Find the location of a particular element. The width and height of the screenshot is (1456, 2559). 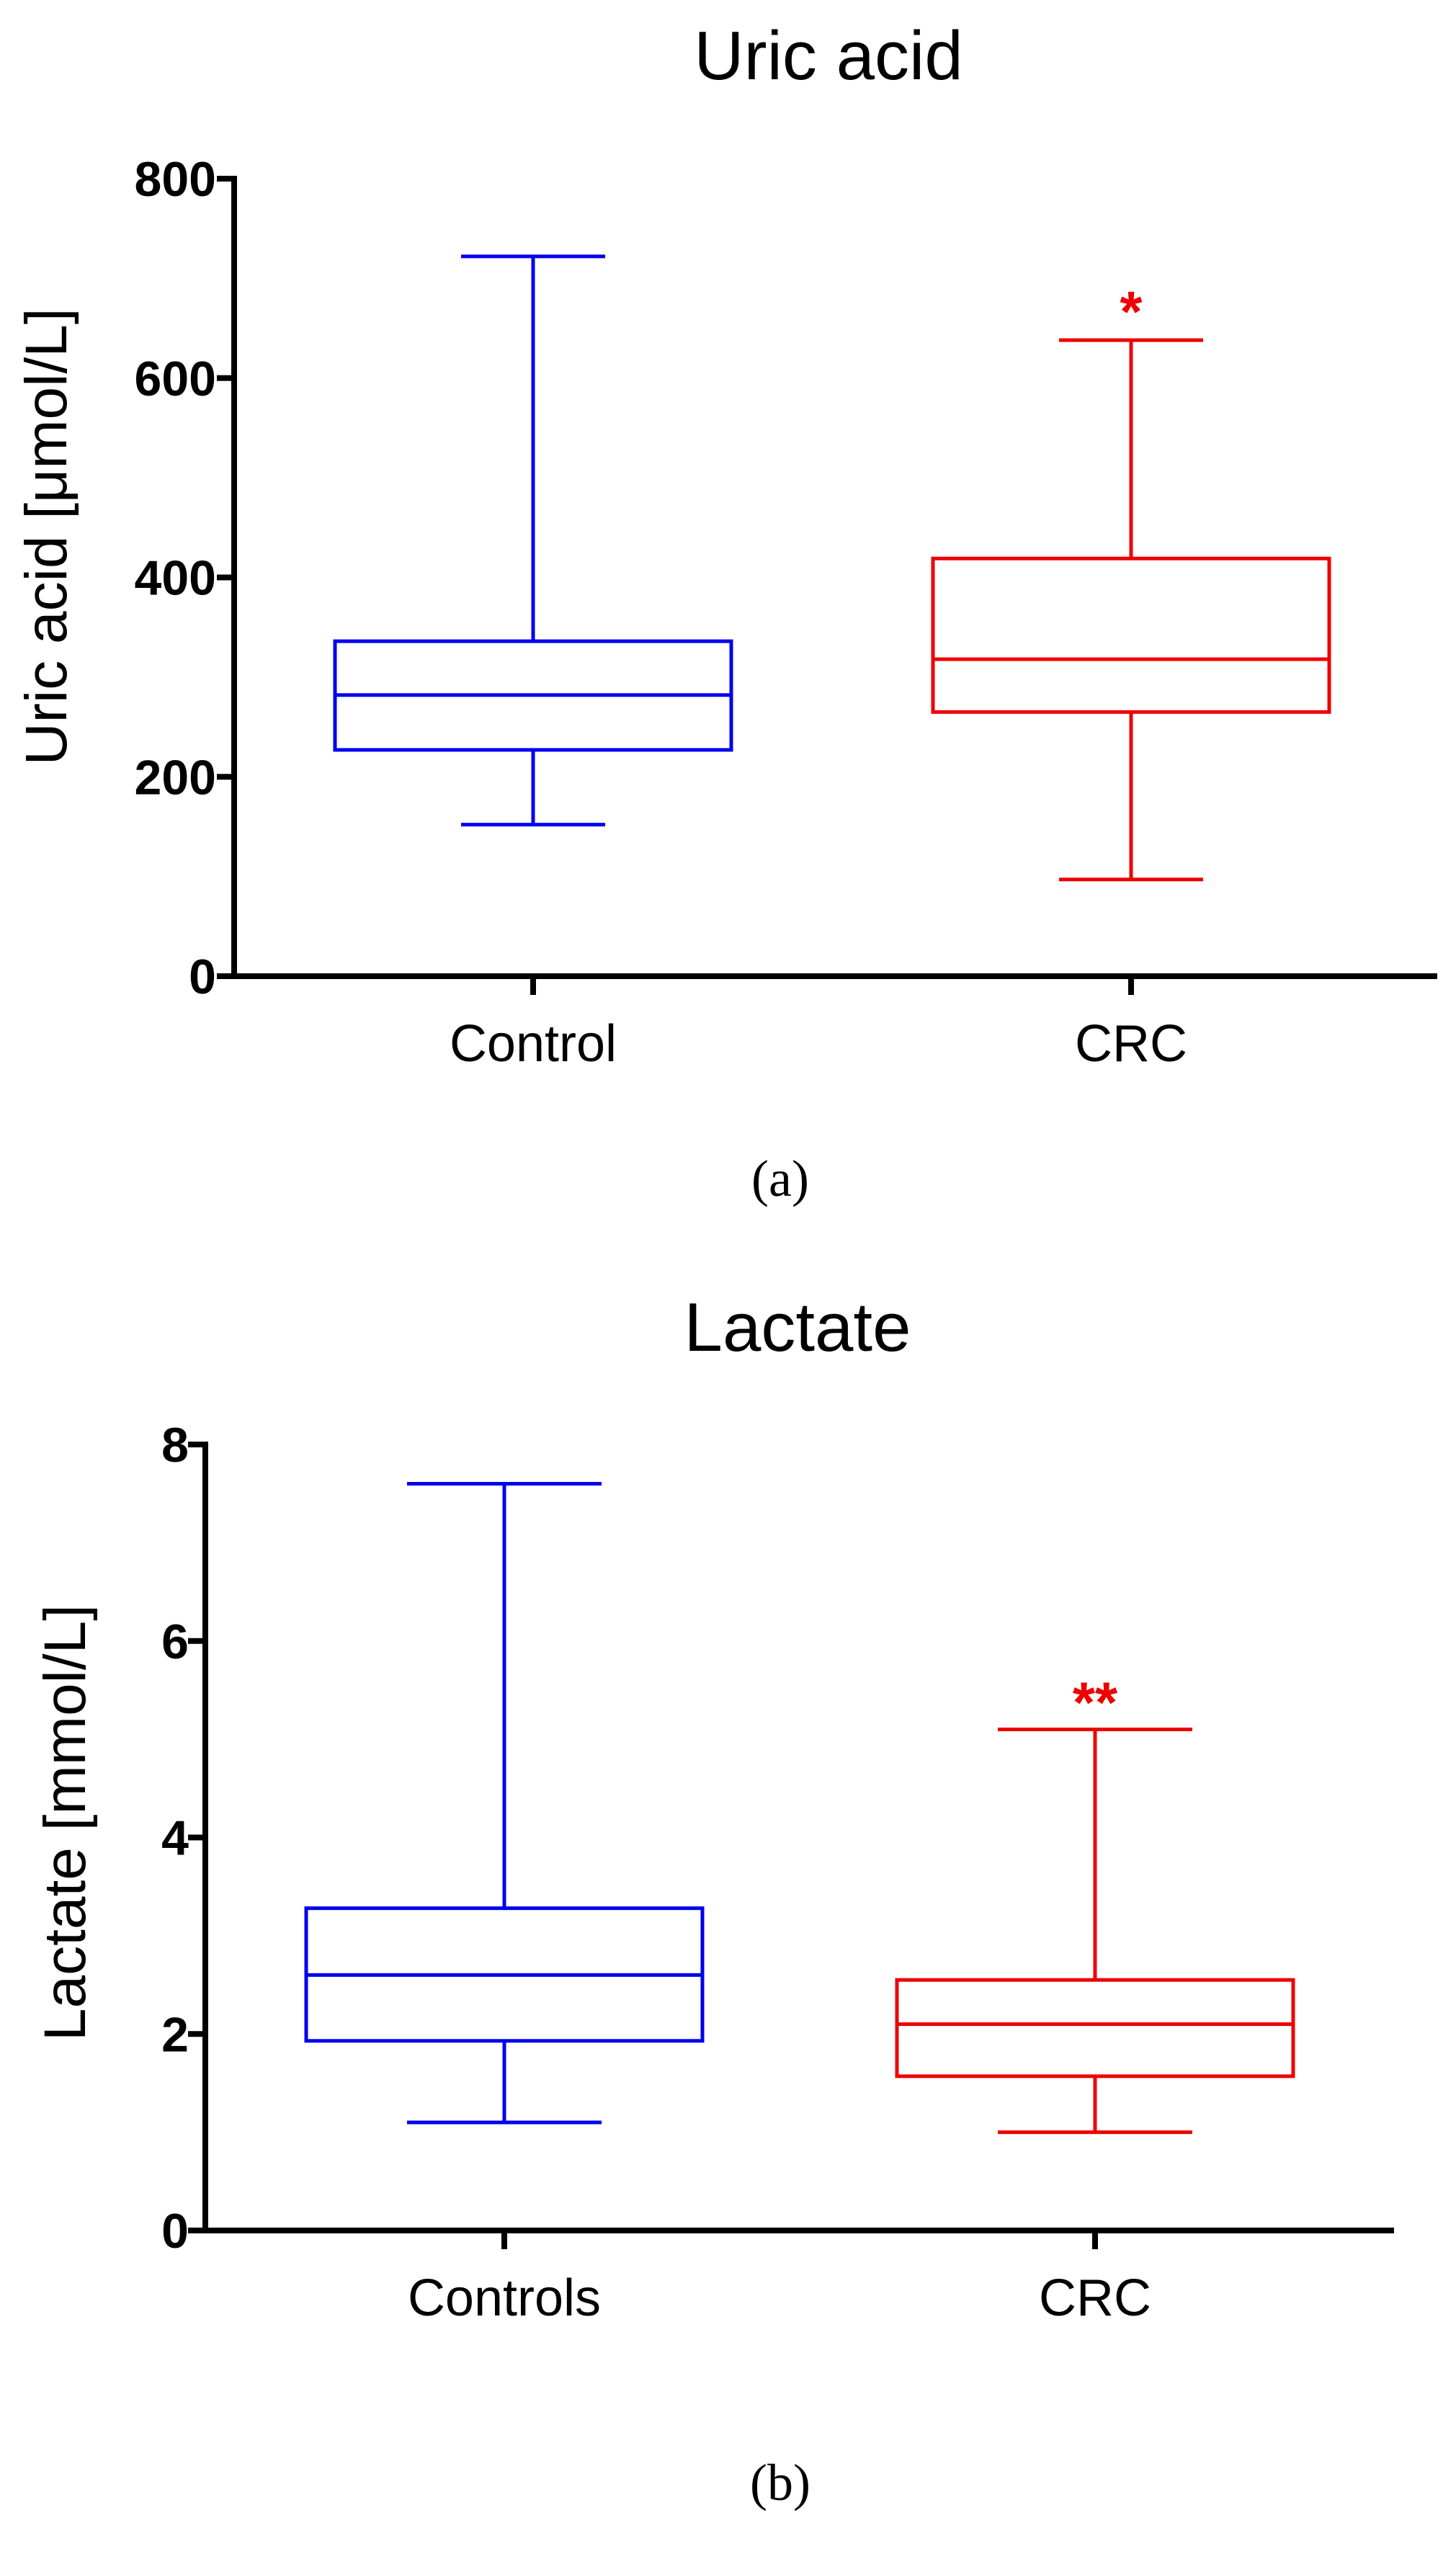

panel-label: (a) is located at coordinates (780, 1178).